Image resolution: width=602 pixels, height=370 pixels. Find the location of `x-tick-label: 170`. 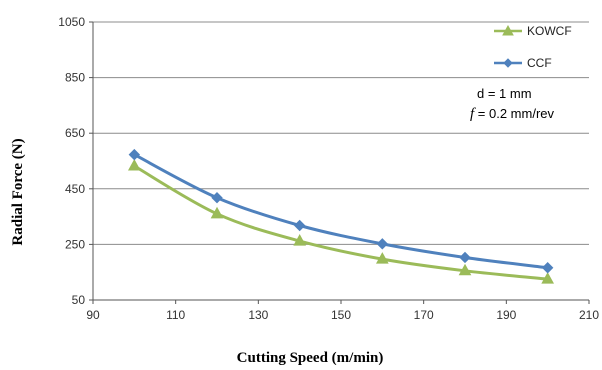

x-tick-label: 170 is located at coordinates (424, 315).